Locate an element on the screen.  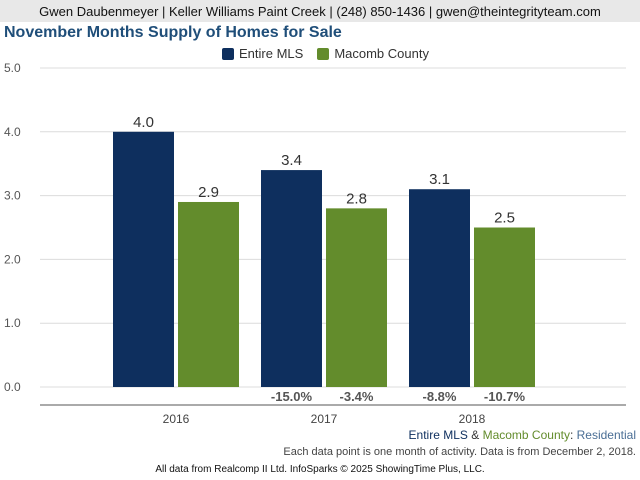
data-label: 2.8 is located at coordinates (356, 198).